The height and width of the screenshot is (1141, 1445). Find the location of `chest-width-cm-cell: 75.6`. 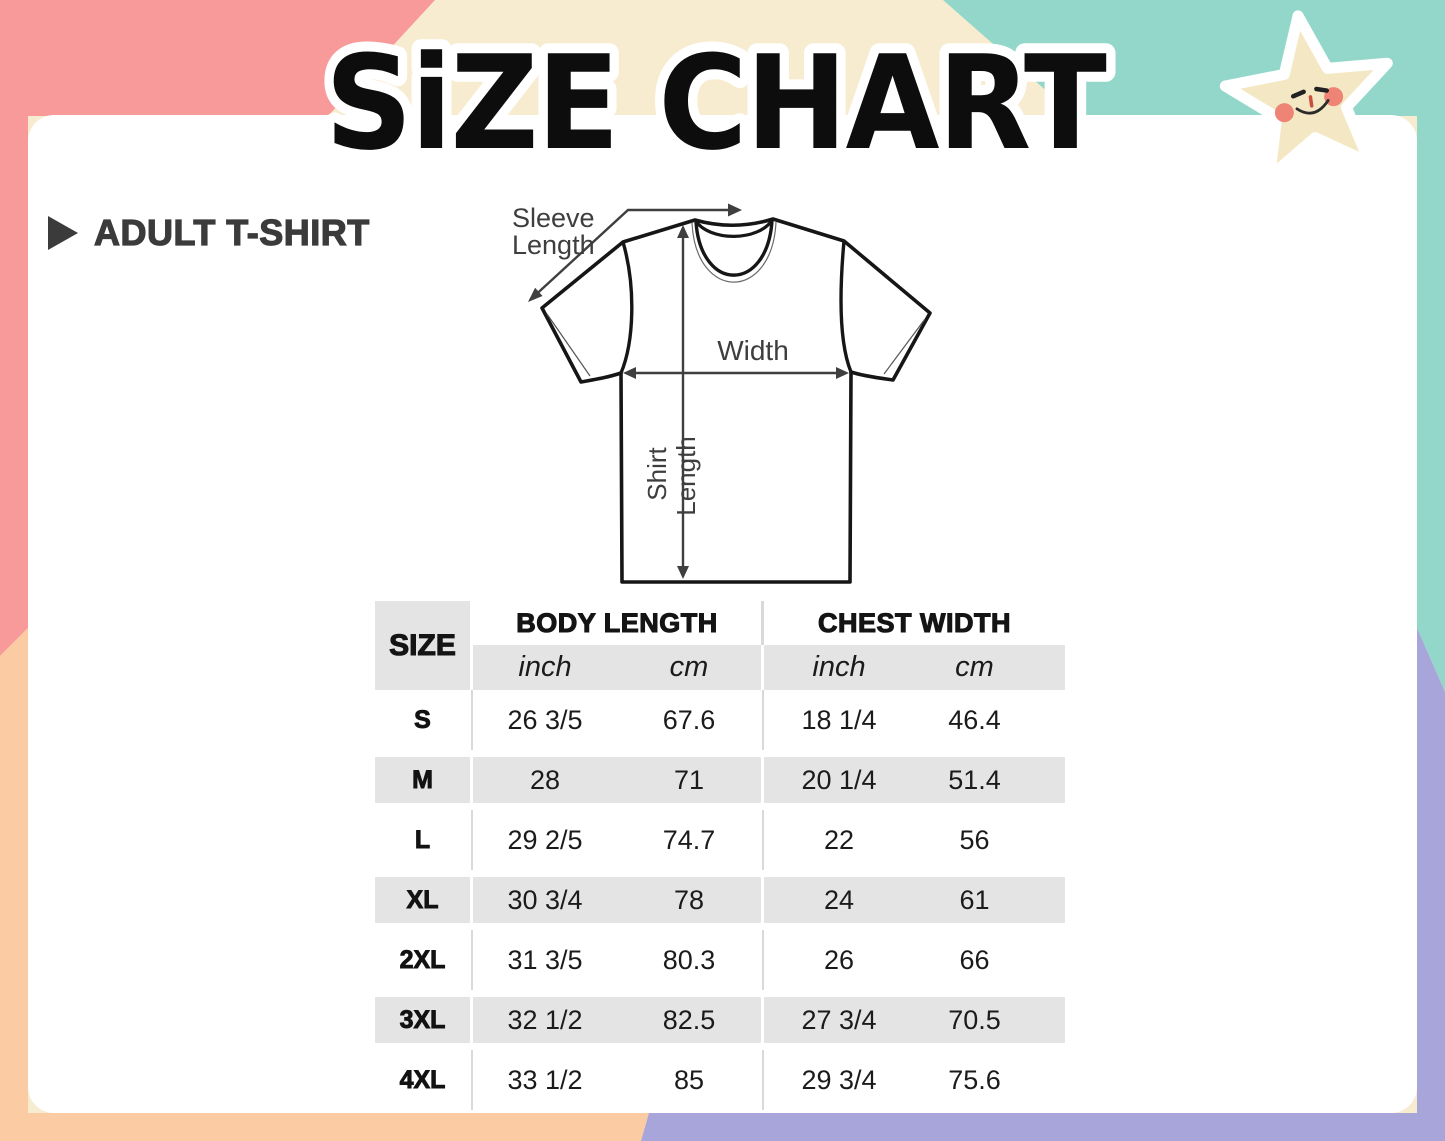

chest-width-cm-cell: 75.6 is located at coordinates (974, 1079).